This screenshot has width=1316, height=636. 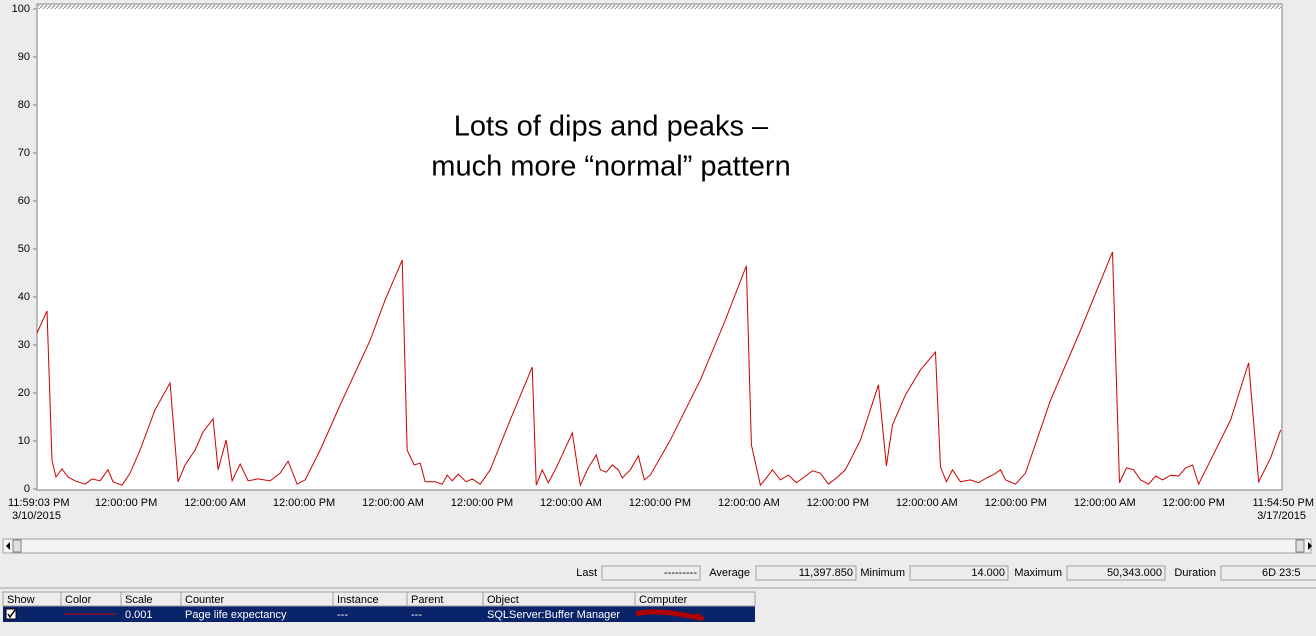 What do you see at coordinates (236, 615) in the screenshot?
I see `cell-counter: Page life expectancy` at bounding box center [236, 615].